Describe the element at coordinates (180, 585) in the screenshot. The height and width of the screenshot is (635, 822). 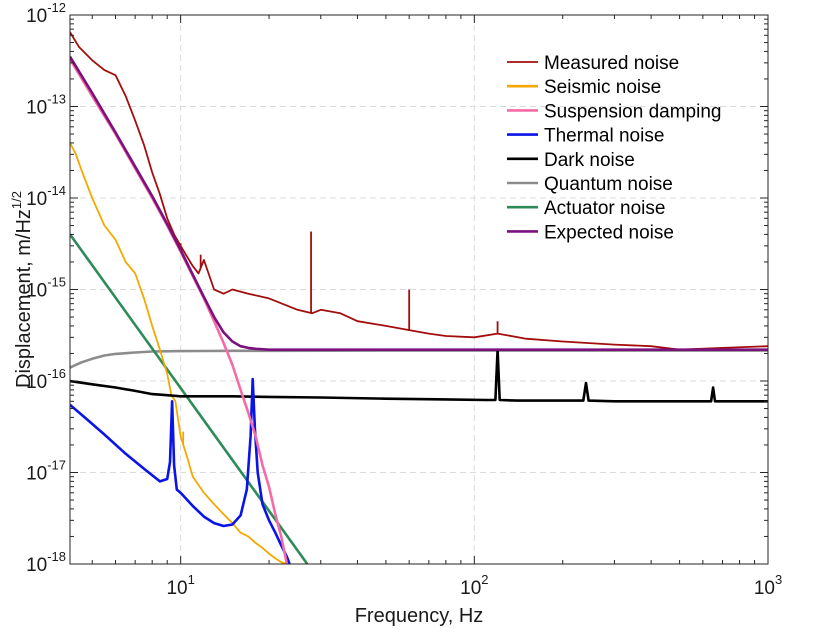
I see `x-tick-label: 10¹` at that location.